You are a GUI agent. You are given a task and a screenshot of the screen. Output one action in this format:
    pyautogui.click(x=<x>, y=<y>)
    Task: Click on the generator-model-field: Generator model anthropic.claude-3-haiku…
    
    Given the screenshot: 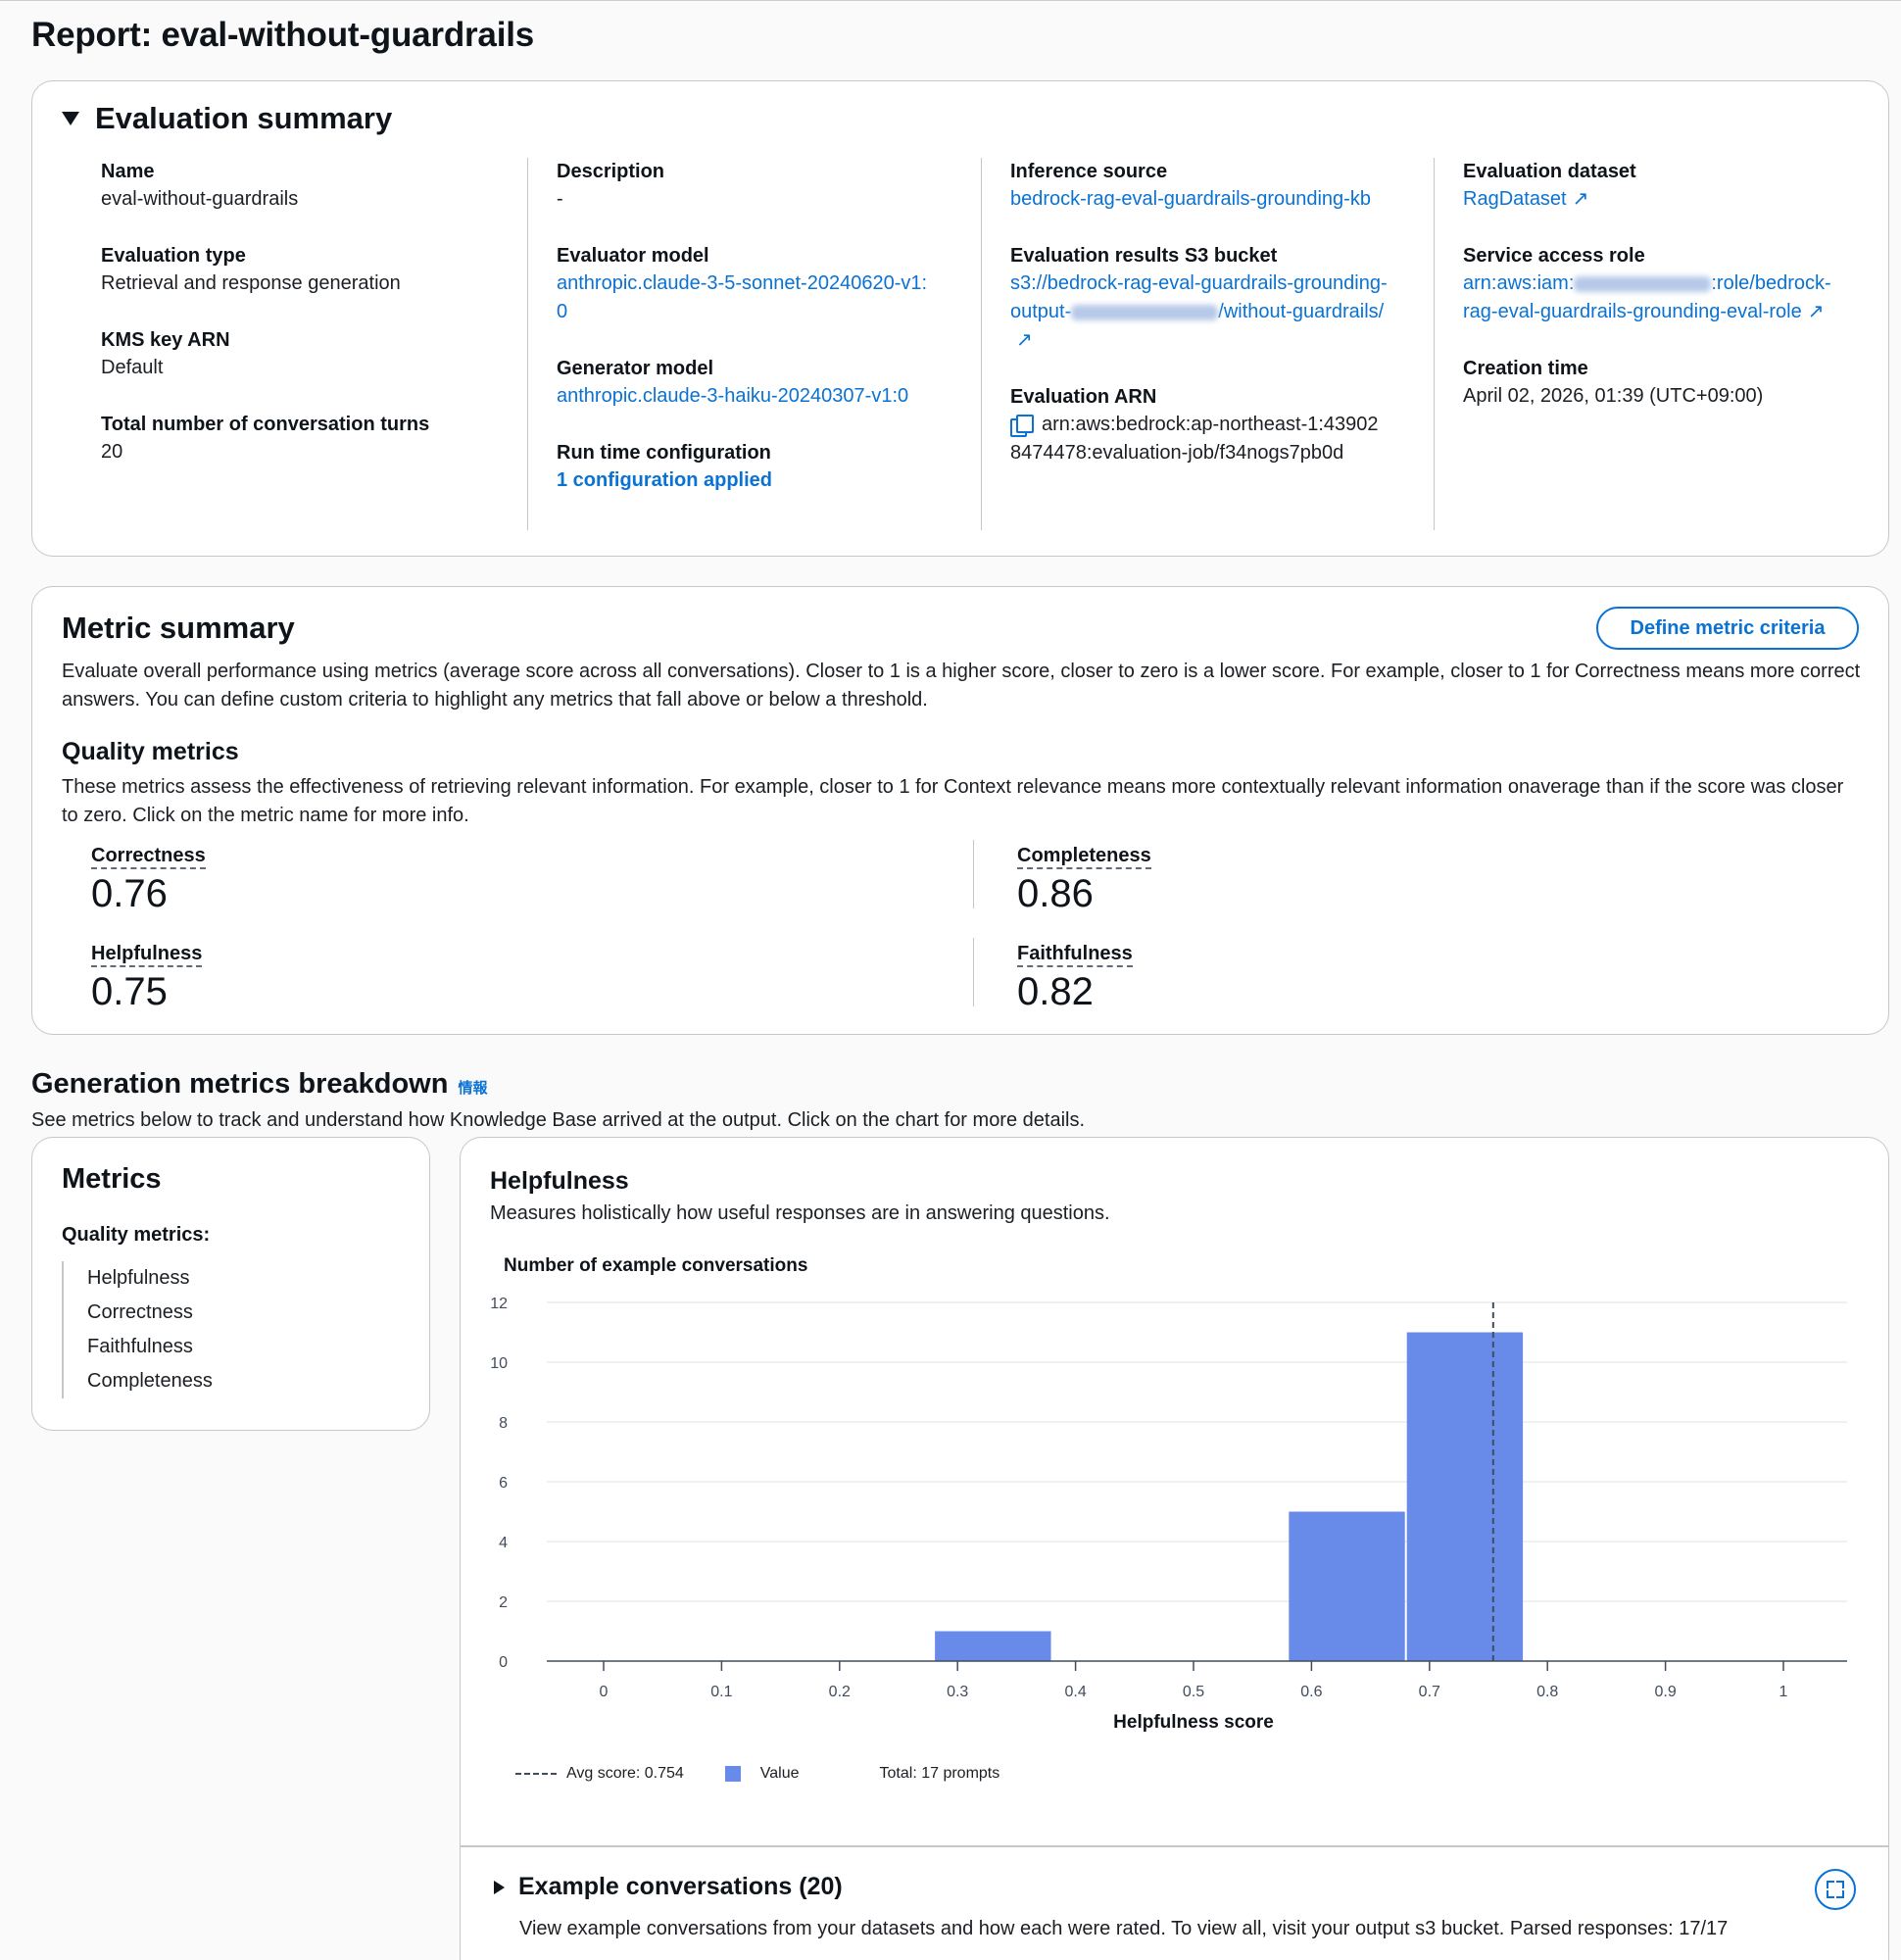 What is the action you would take?
    pyautogui.click(x=745, y=383)
    